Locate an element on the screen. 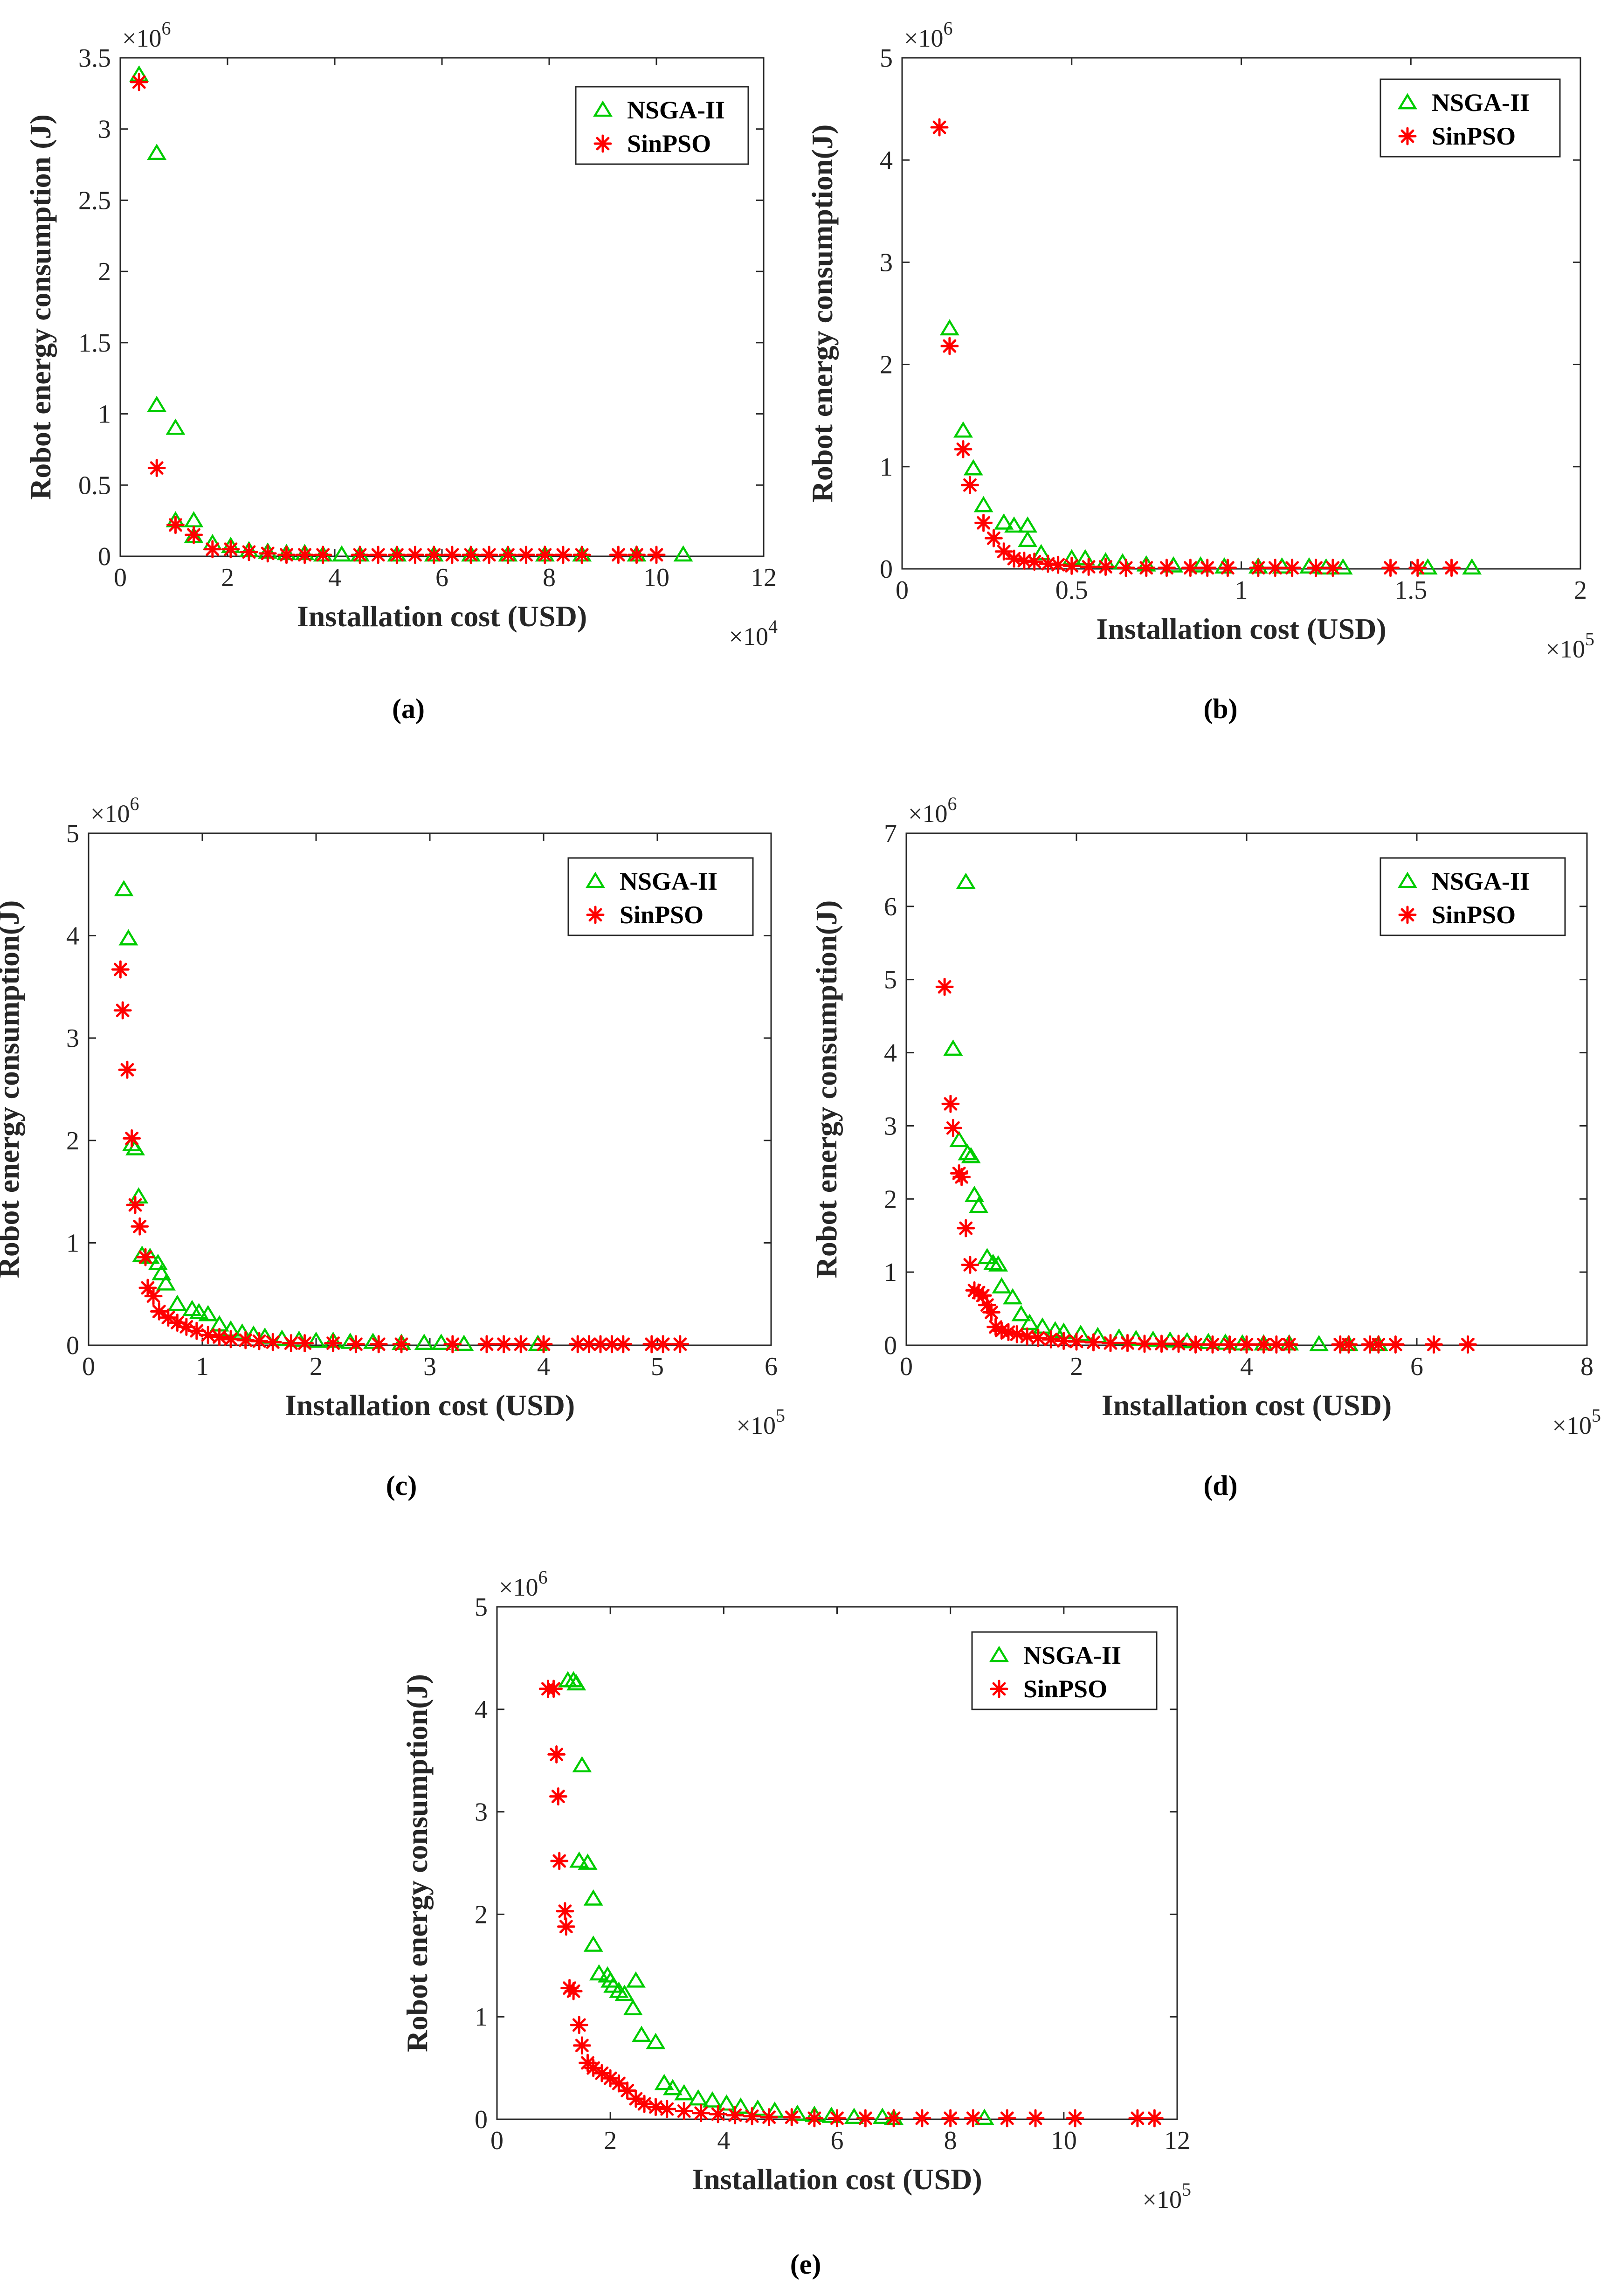 The height and width of the screenshot is (2296, 1614). legend-label-nsga-ii: NSGA-II is located at coordinates (676, 110).